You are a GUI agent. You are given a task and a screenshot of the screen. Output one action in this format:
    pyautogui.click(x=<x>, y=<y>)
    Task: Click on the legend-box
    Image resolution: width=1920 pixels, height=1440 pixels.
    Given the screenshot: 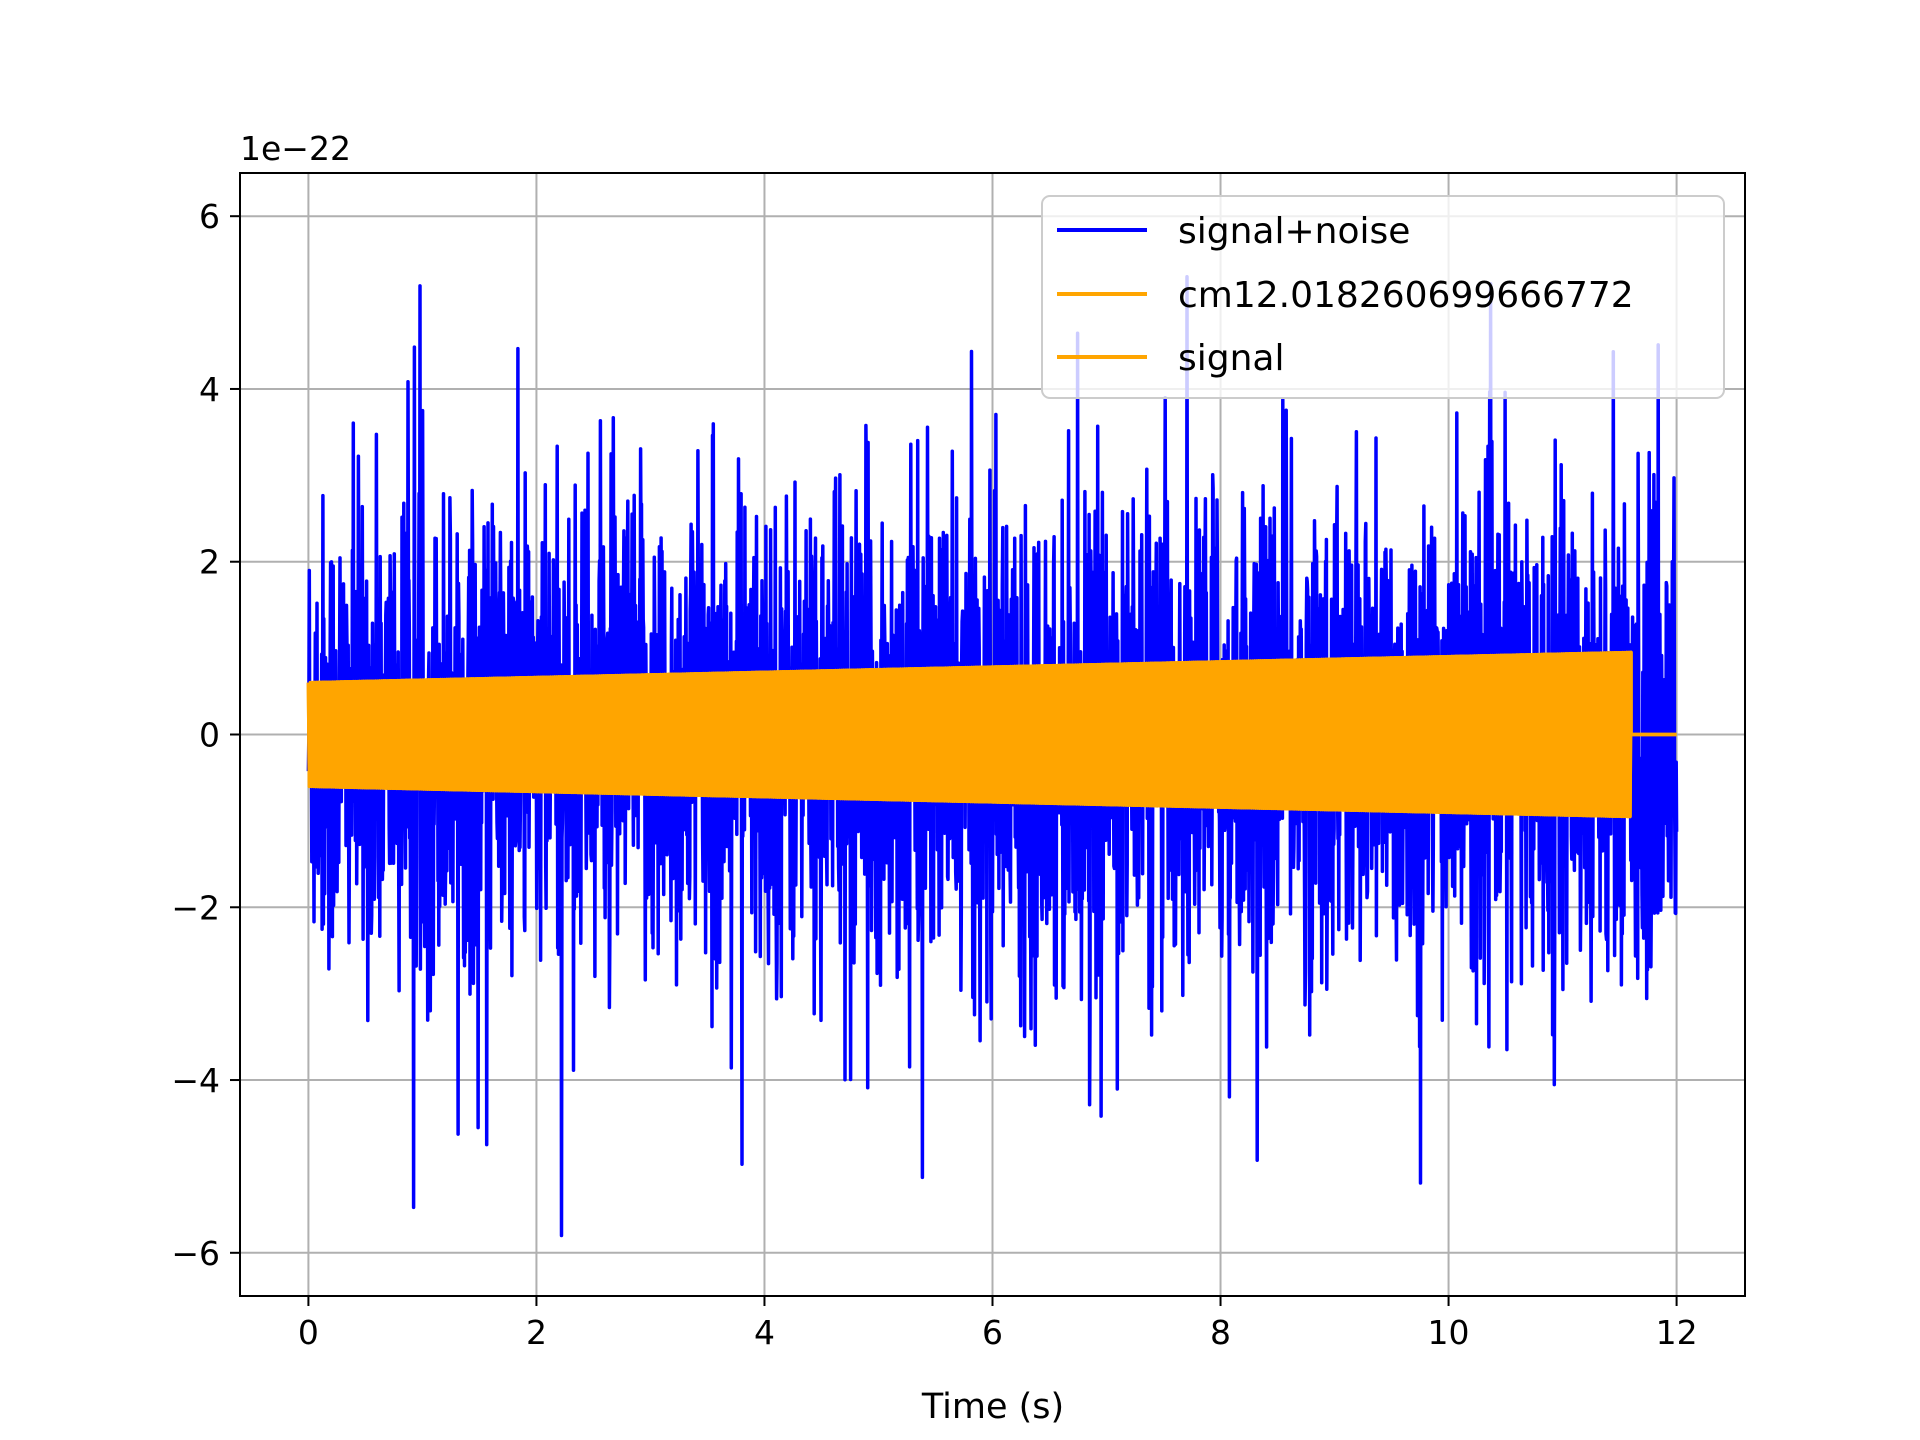 What is the action you would take?
    pyautogui.click(x=1383, y=297)
    